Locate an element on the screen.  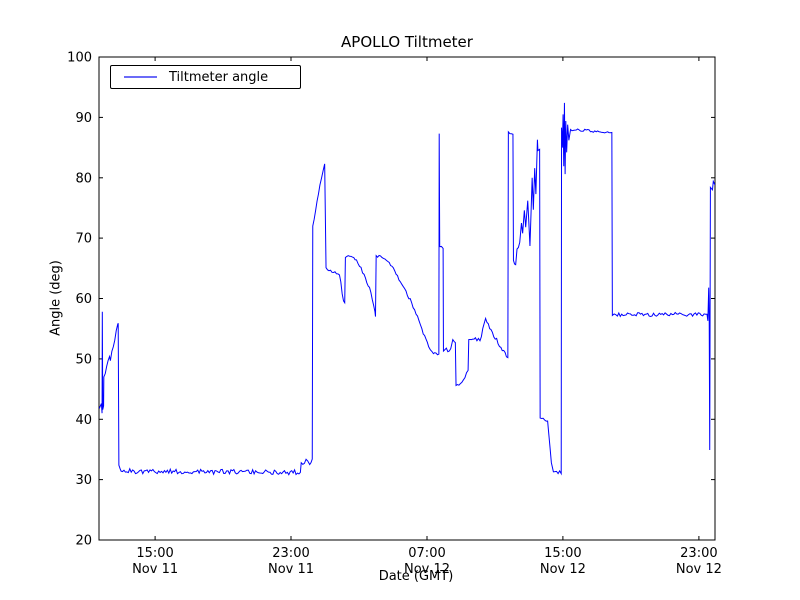
legend-label: Tiltmeter angle is located at coordinates (219, 77).